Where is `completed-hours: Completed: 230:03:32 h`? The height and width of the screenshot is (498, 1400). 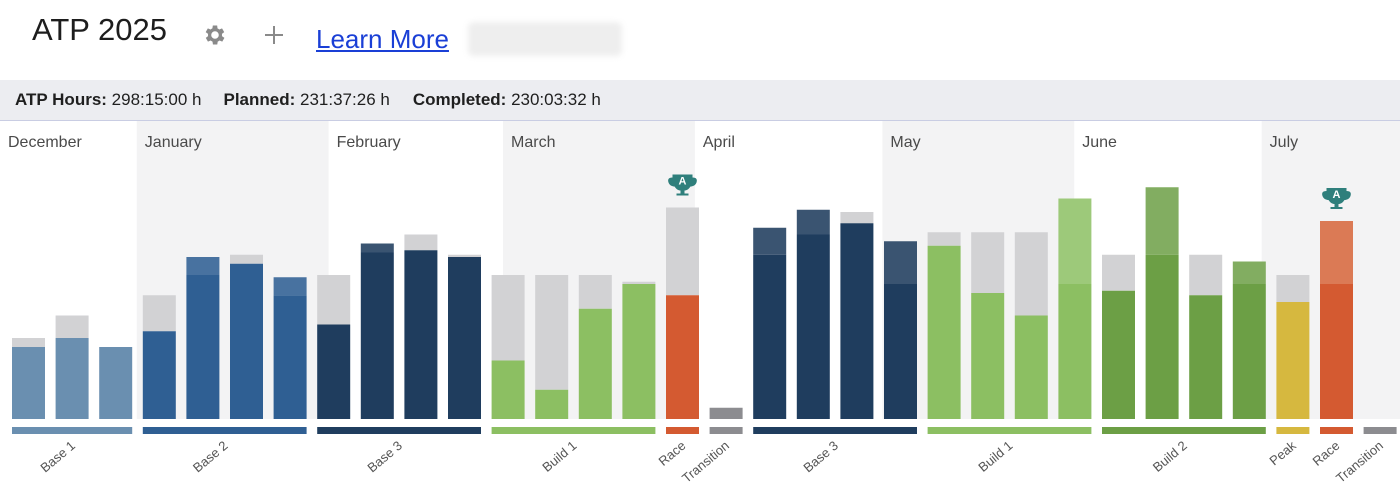 completed-hours: Completed: 230:03:32 h is located at coordinates (507, 100).